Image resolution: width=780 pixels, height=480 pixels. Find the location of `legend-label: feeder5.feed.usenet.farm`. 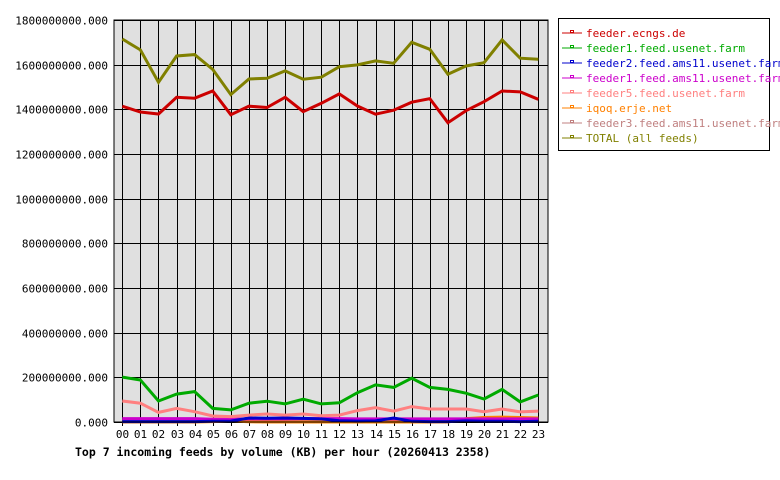

legend-label: feeder5.feed.usenet.farm is located at coordinates (665, 93).